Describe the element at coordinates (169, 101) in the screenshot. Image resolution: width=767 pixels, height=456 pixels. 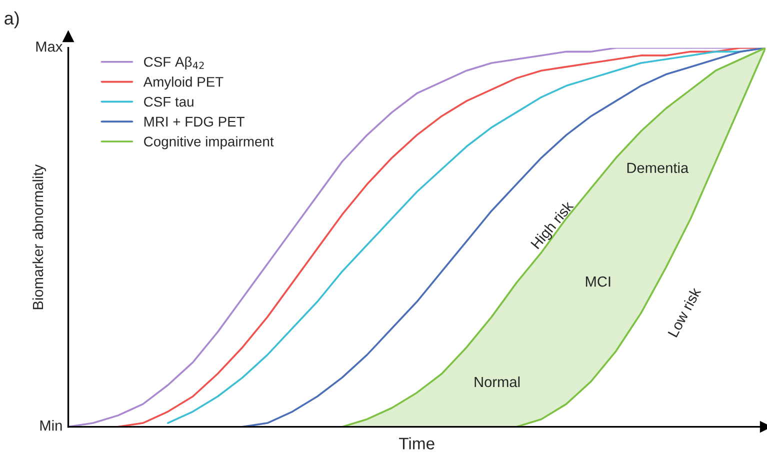
I see `legend-label: CSF tau` at that location.